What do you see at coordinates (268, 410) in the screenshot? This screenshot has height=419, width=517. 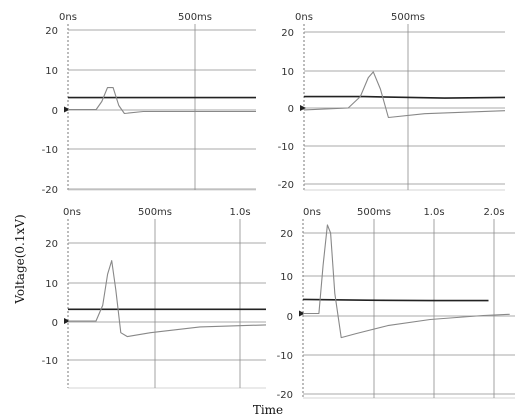 I see `x-axis-label: Time` at bounding box center [268, 410].